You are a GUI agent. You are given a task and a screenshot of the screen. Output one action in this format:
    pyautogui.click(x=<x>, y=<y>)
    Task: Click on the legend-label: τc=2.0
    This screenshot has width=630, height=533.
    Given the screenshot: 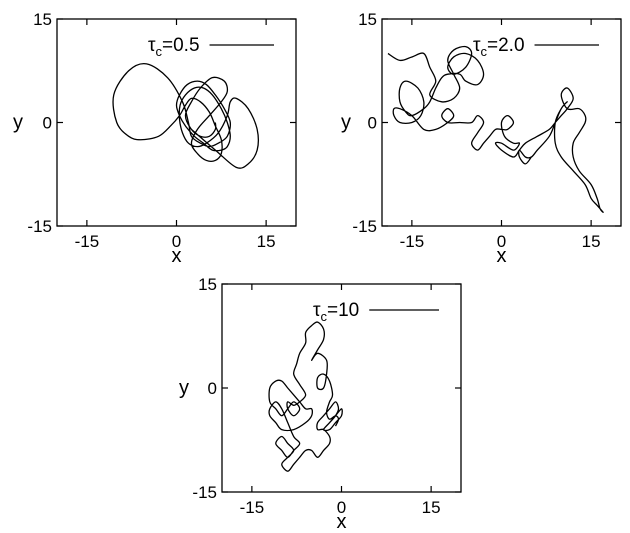 What is the action you would take?
    pyautogui.click(x=499, y=47)
    